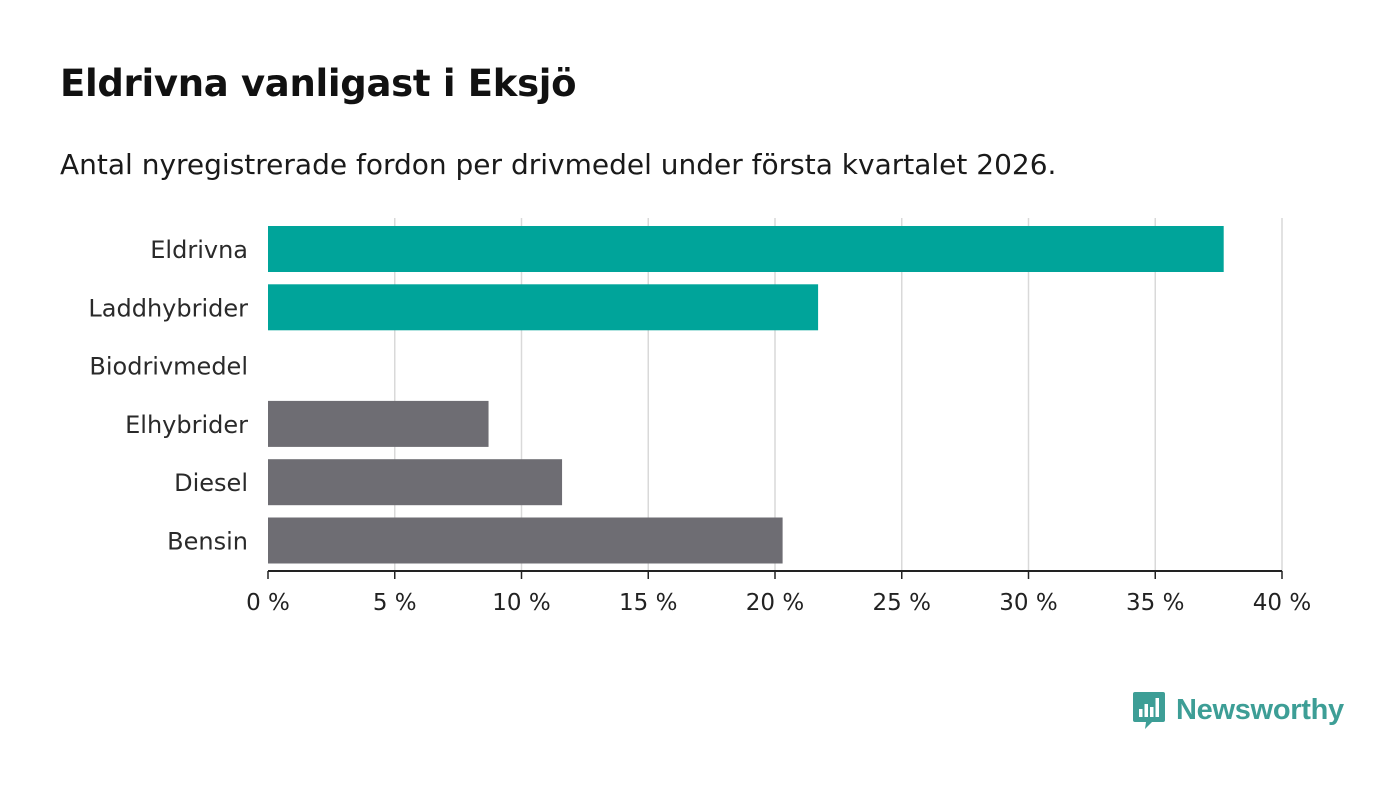 This screenshot has height=793, width=1400. What do you see at coordinates (1149, 710) in the screenshot?
I see `newsworthy-logo-icon` at bounding box center [1149, 710].